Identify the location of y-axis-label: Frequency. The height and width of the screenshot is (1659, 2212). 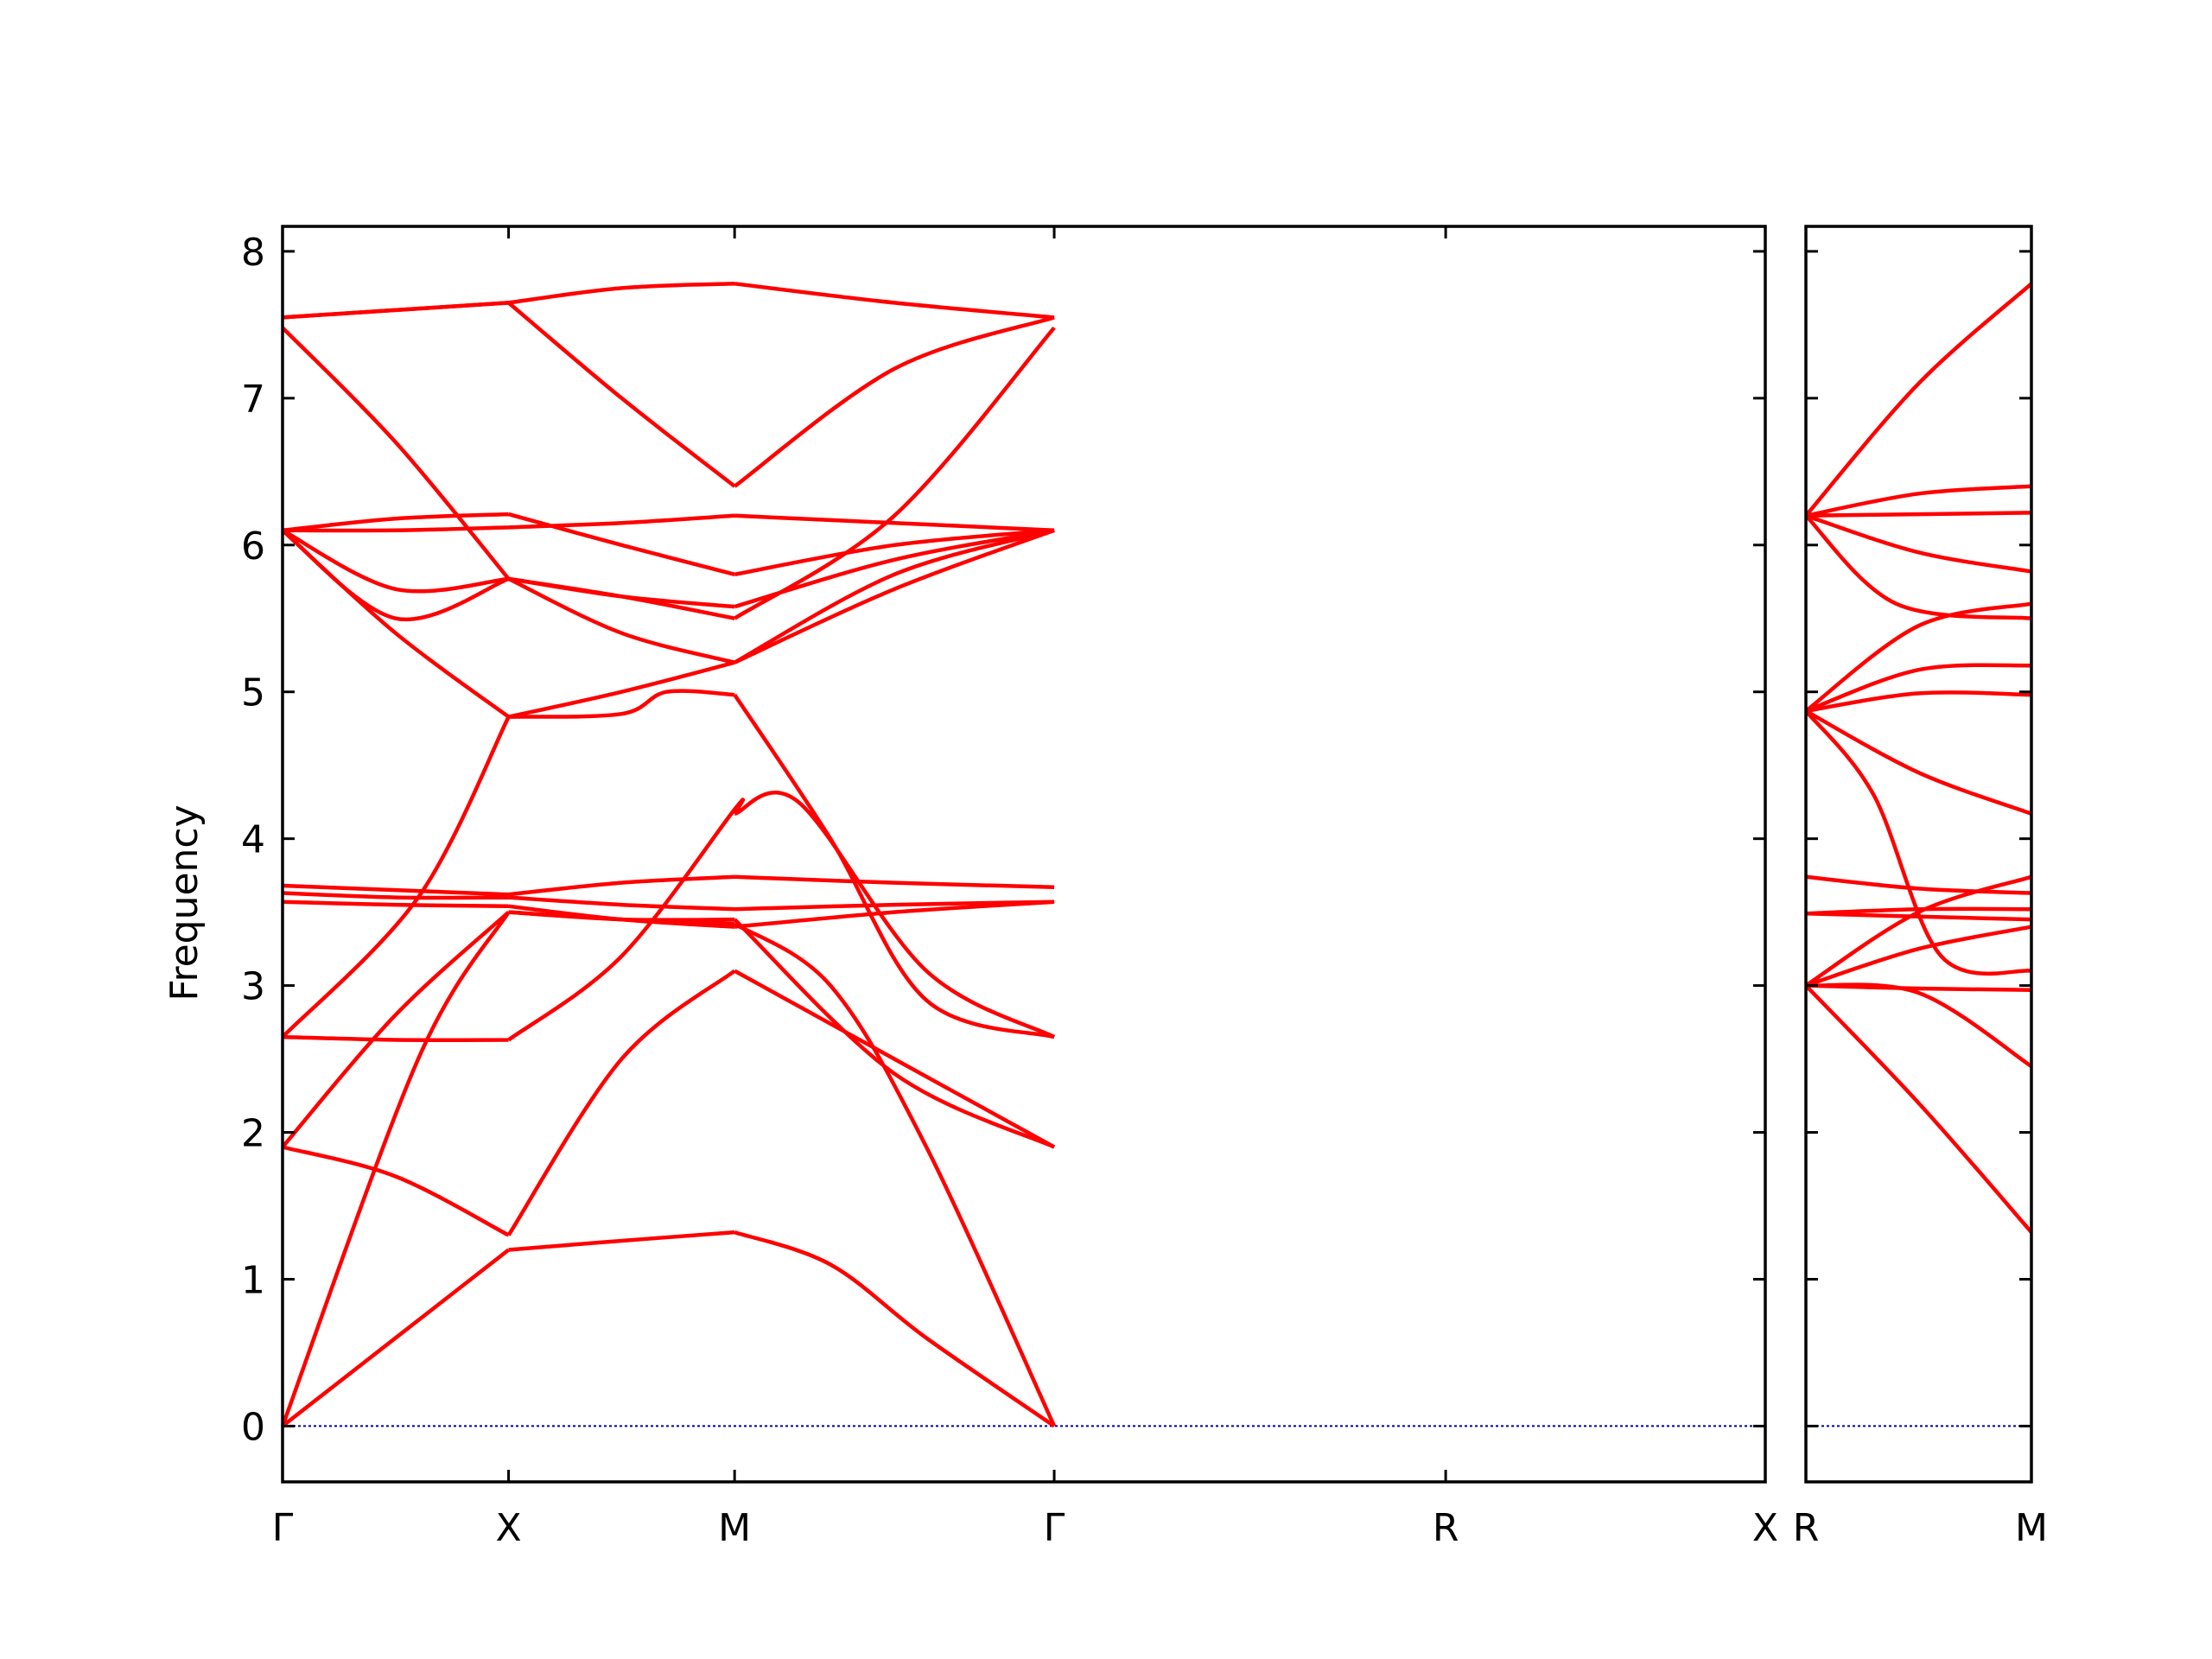
(184, 902).